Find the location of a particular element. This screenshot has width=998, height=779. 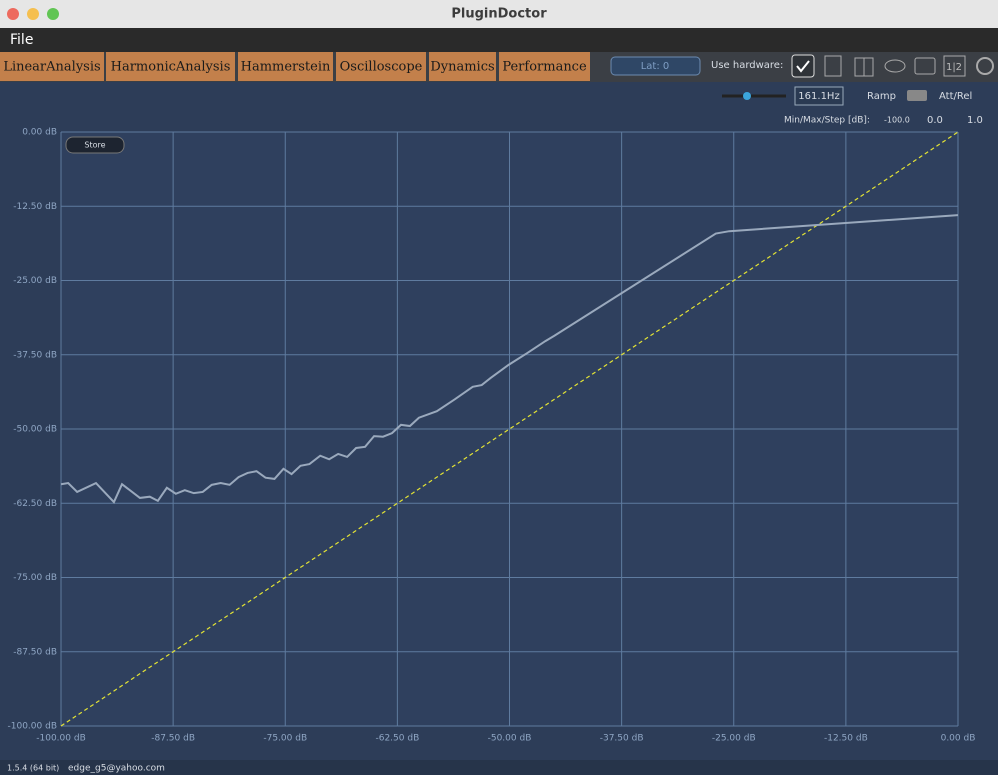

step-value: 1.0 is located at coordinates (975, 120).